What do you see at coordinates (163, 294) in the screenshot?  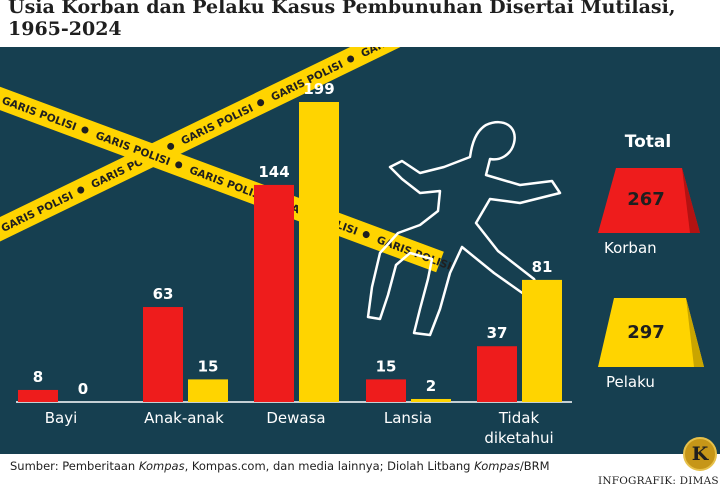 I see `value-label-korban-1: 63` at bounding box center [163, 294].